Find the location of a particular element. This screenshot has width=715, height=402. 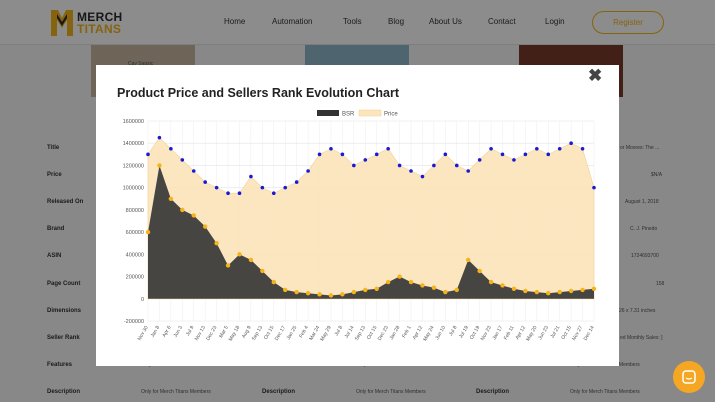

label-released-on: Released On is located at coordinates (65, 202).